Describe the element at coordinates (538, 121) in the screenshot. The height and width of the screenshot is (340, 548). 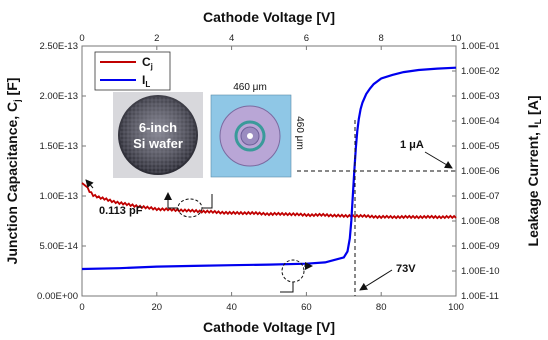
I see `y-right-title-sub: L` at that location.